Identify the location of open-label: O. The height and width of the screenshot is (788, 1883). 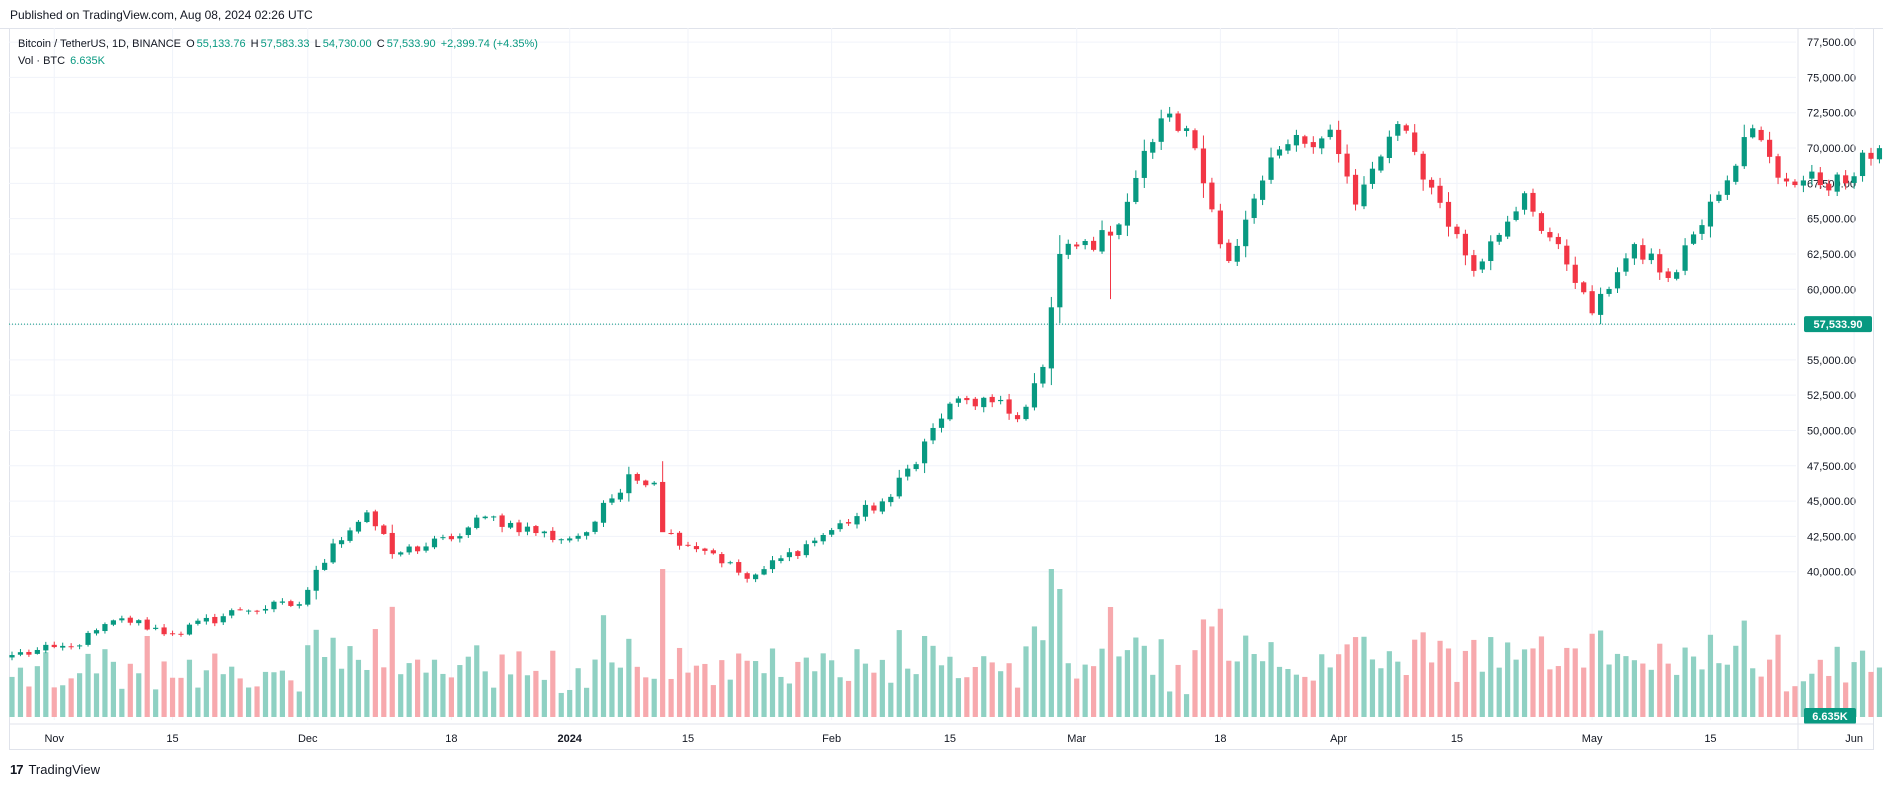
(190, 44).